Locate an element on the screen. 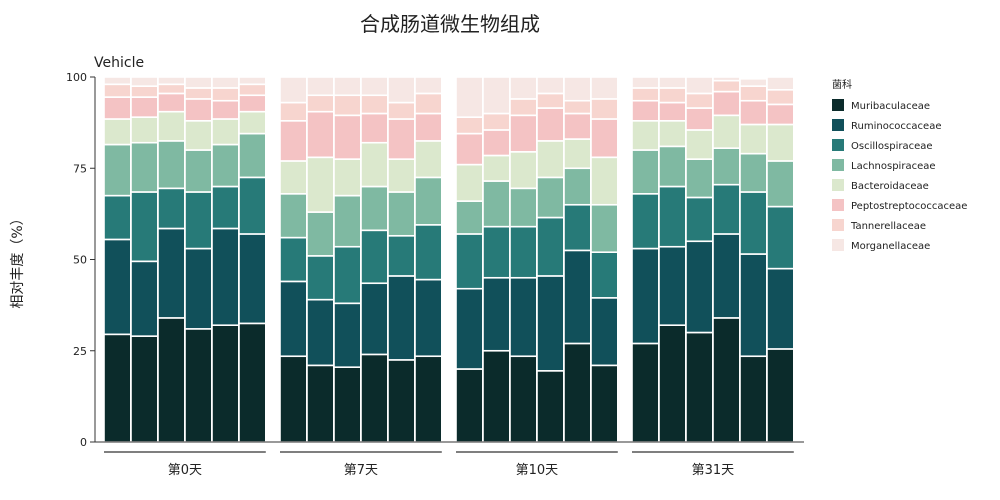  y-tick-label: 100 is located at coordinates (76, 77).